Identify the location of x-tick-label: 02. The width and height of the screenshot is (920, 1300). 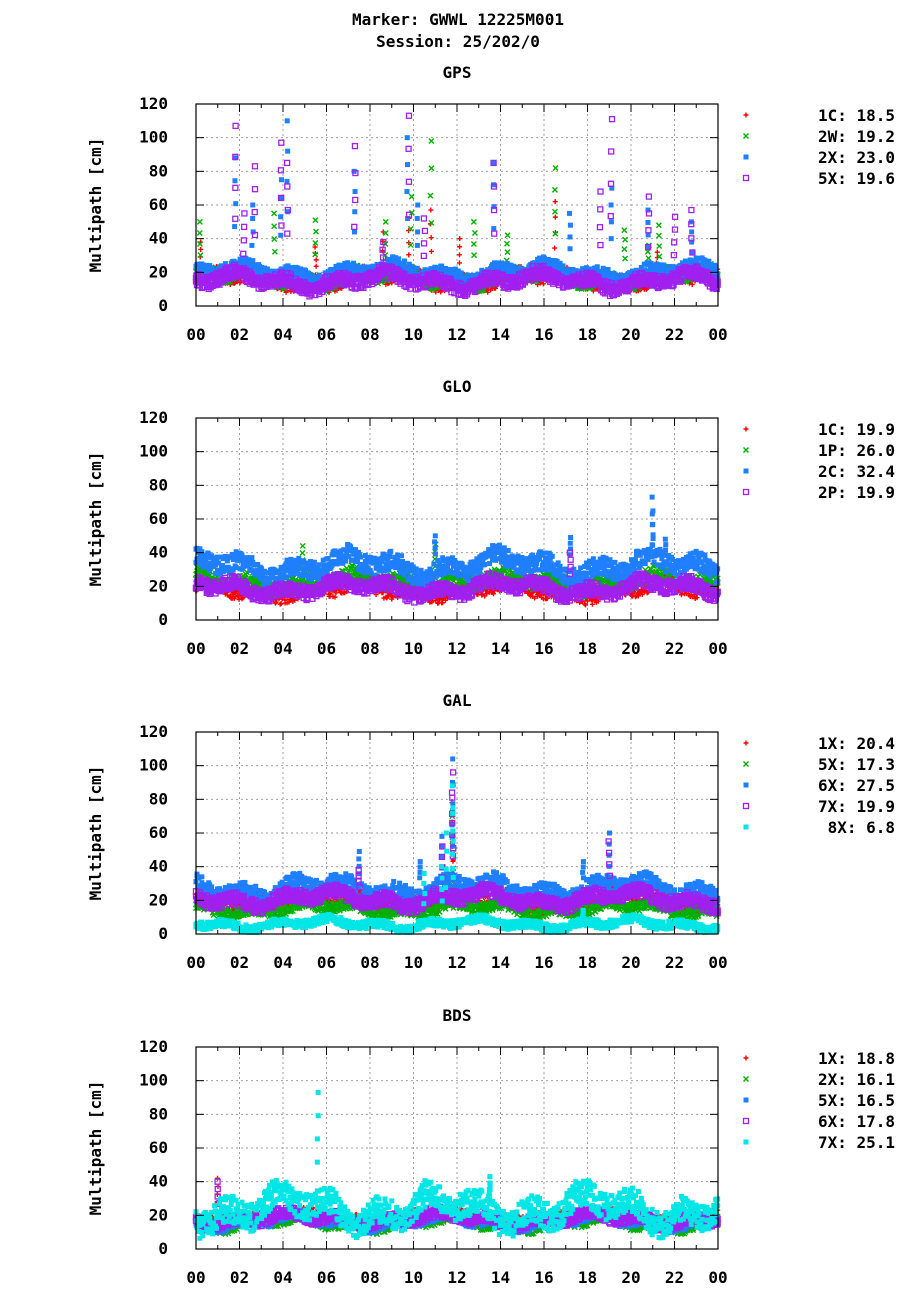
(239, 334).